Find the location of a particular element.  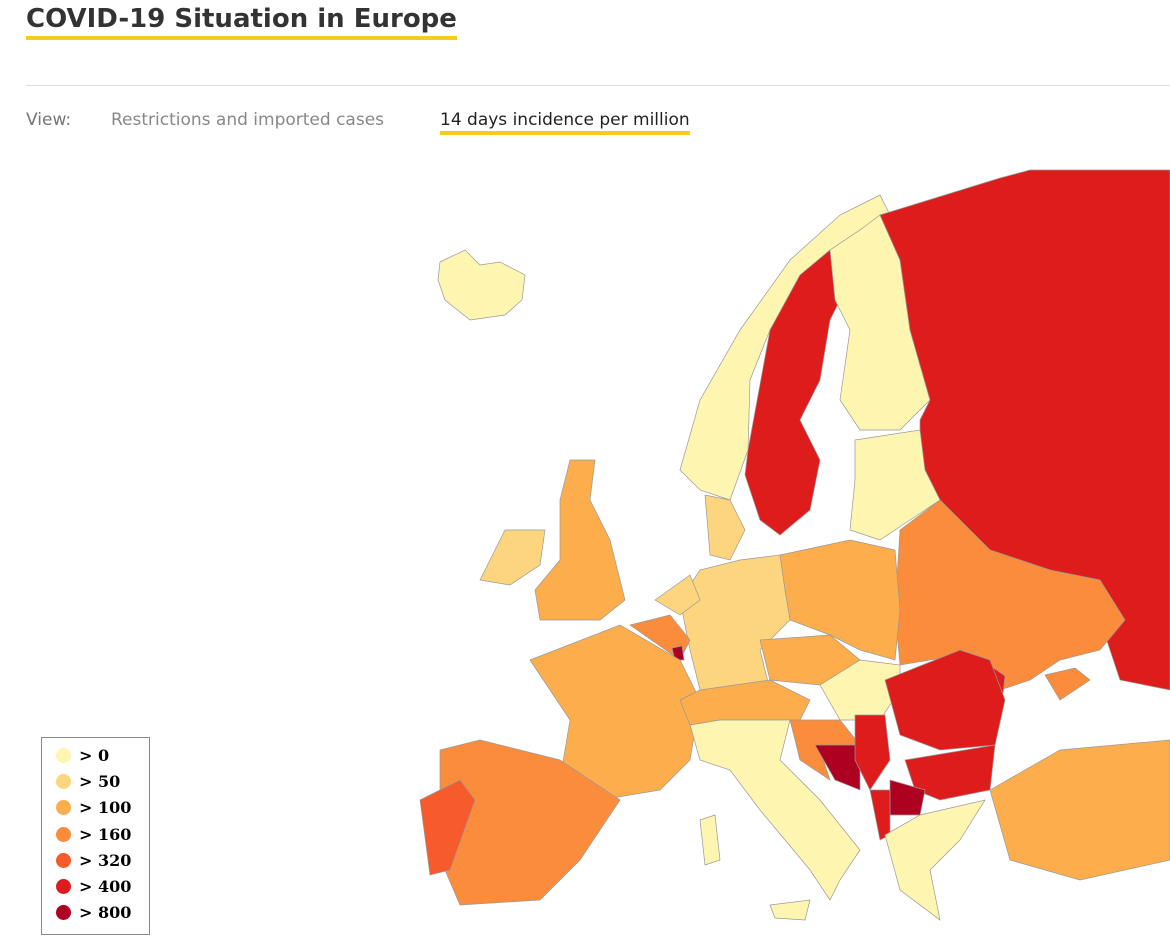

legend-item: > 100 is located at coordinates (93, 808).